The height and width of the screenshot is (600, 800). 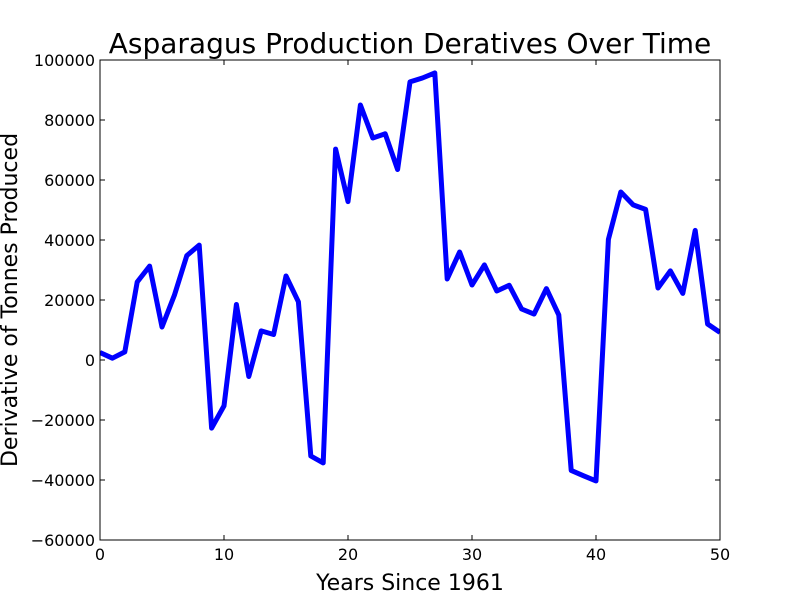 What do you see at coordinates (63, 480) in the screenshot?
I see `y-tick-label: −40000` at bounding box center [63, 480].